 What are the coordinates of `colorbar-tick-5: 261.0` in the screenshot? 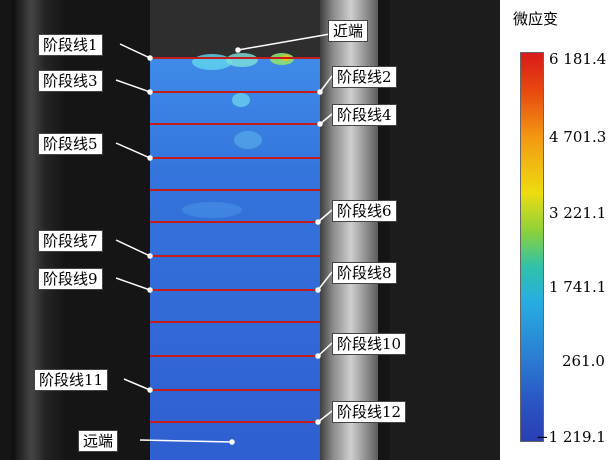 It's located at (583, 361).